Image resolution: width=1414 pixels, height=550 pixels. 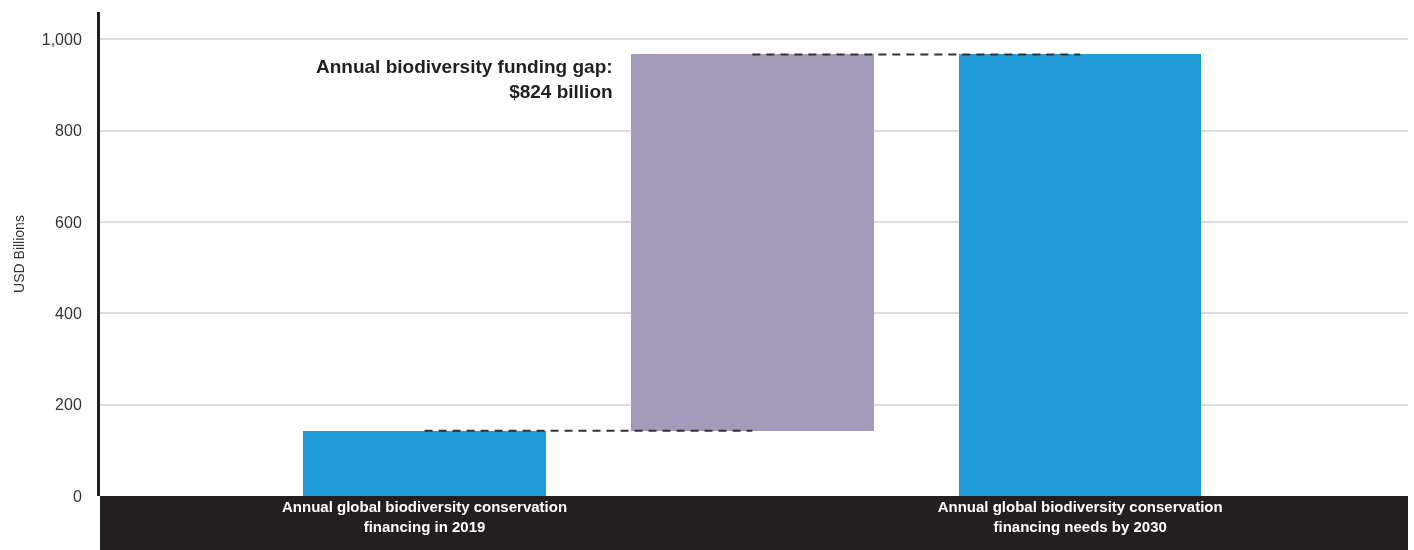 I want to click on y-tick-label: 200, so click(x=68, y=405).